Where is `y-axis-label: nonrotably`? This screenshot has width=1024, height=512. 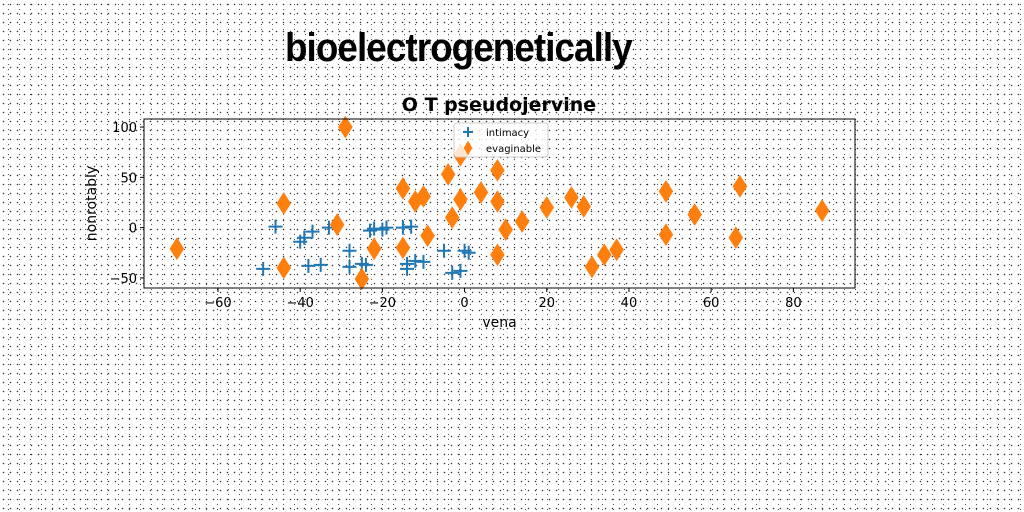 y-axis-label: nonrotably is located at coordinates (92, 203).